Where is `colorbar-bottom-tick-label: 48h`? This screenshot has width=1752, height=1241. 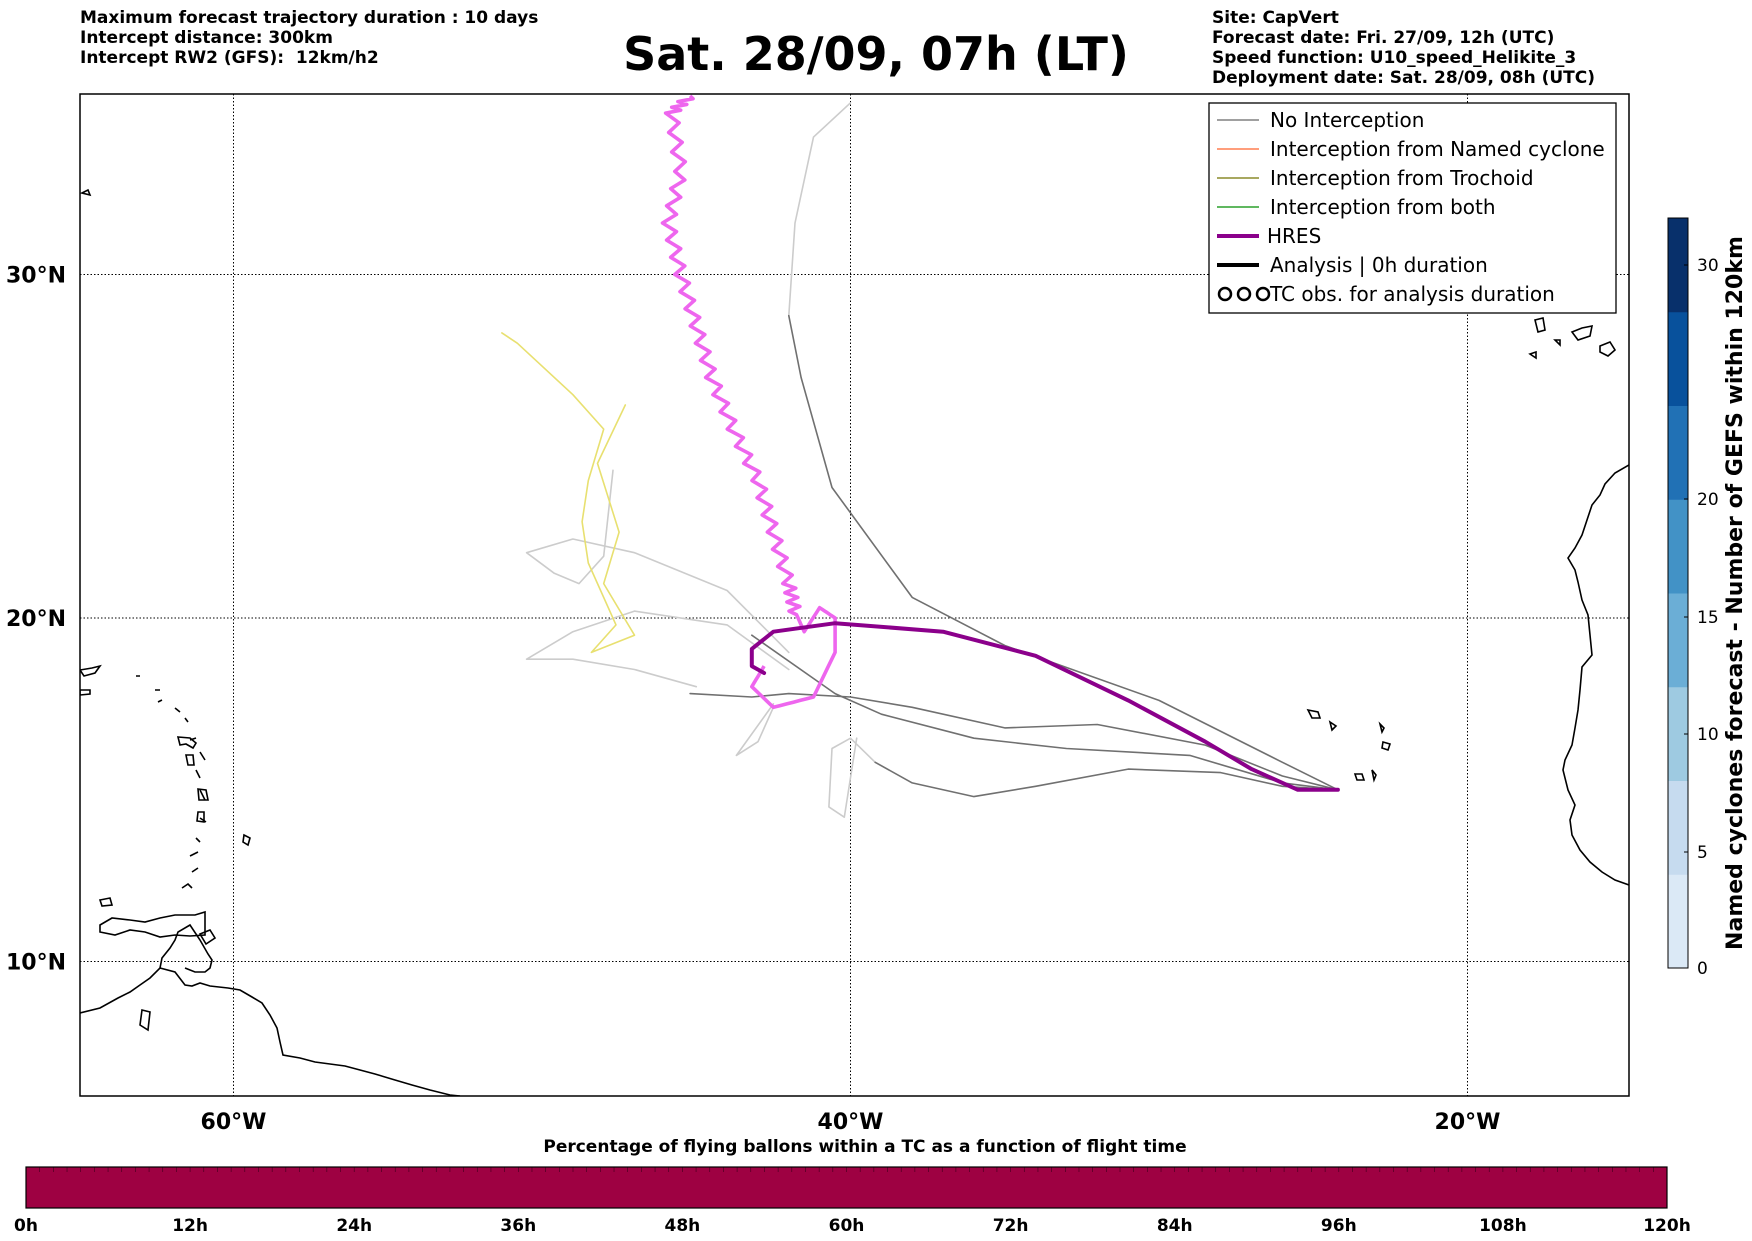 colorbar-bottom-tick-label: 48h is located at coordinates (683, 1226).